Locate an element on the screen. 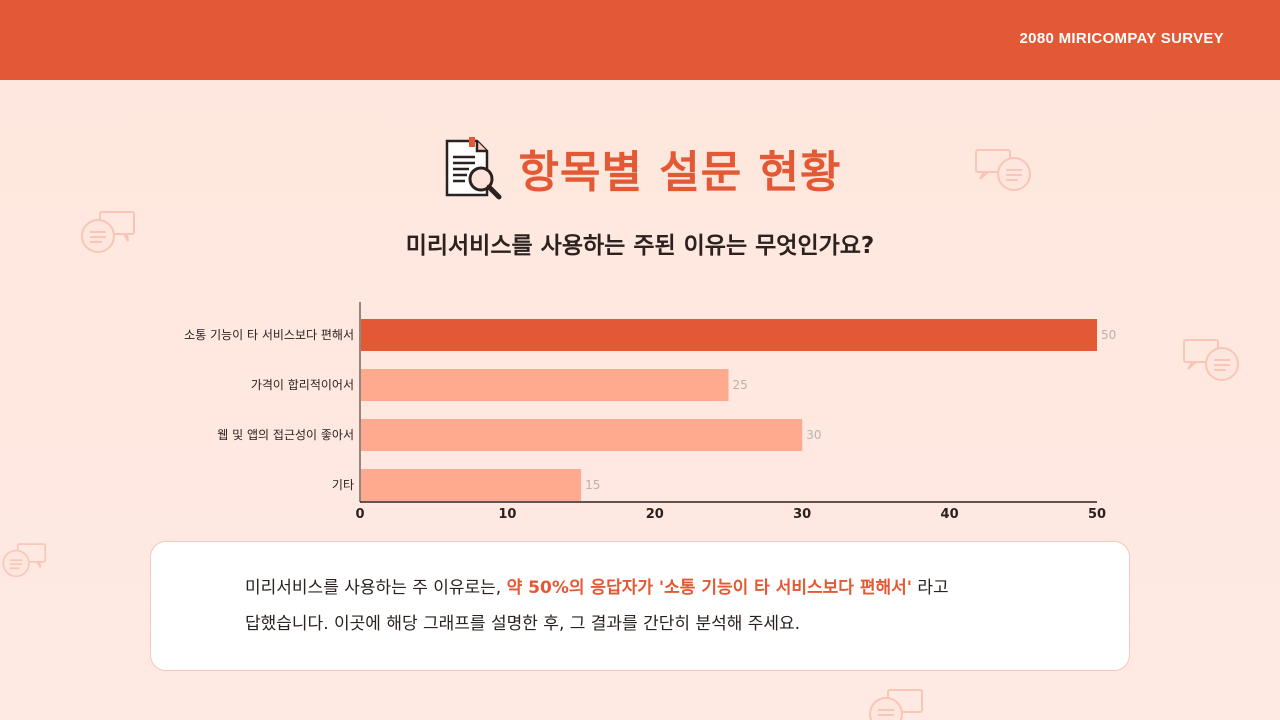 The height and width of the screenshot is (720, 1280). x-tick-label: 40 is located at coordinates (950, 514).